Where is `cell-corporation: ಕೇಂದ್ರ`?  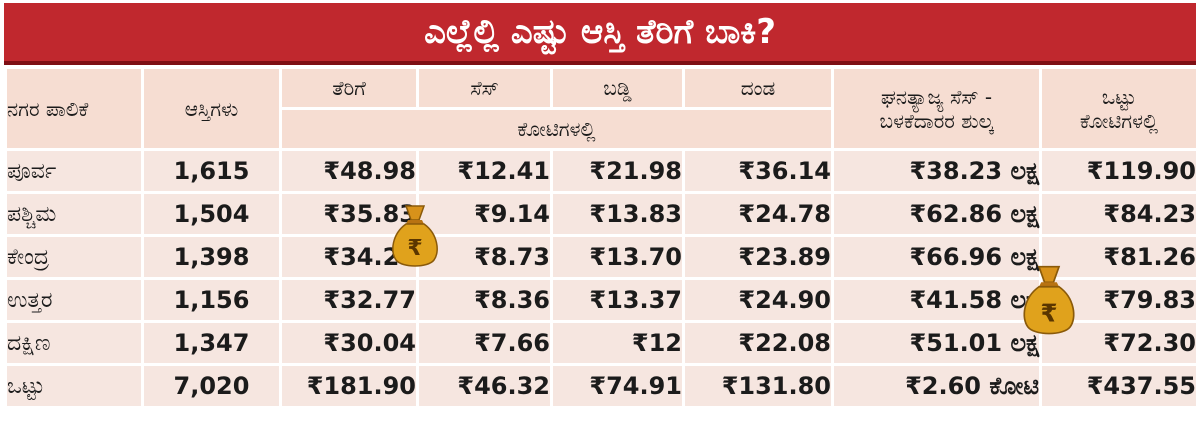
cell-corporation: ಕೇಂದ್ರ is located at coordinates (74, 257).